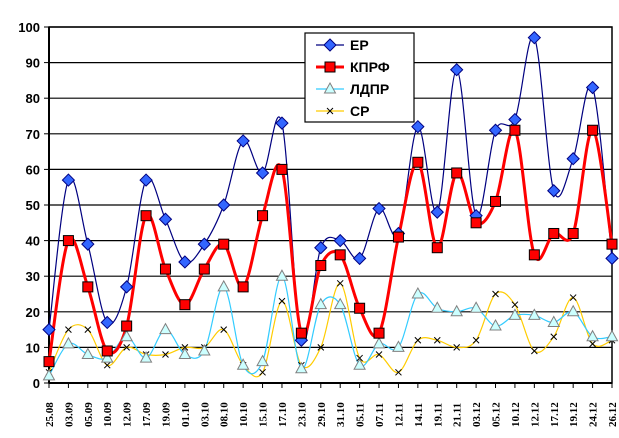  Describe the element at coordinates (330, 67) in the screenshot. I see `legend-marker-square-icon` at that location.